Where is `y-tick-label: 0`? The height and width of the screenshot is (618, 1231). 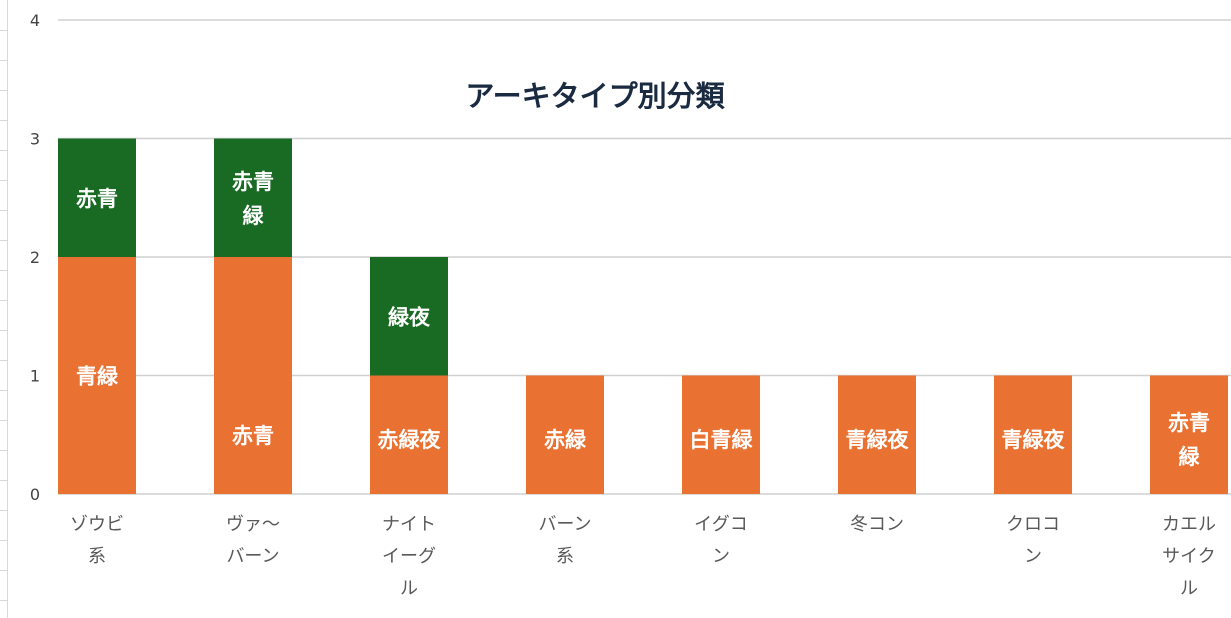 y-tick-label: 0 is located at coordinates (35, 494).